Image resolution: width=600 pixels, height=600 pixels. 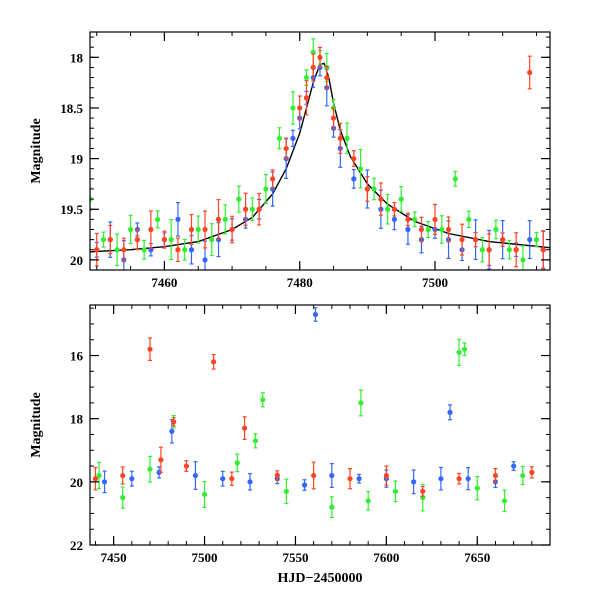 I want to click on x-tick-label: 7650, so click(x=477, y=557).